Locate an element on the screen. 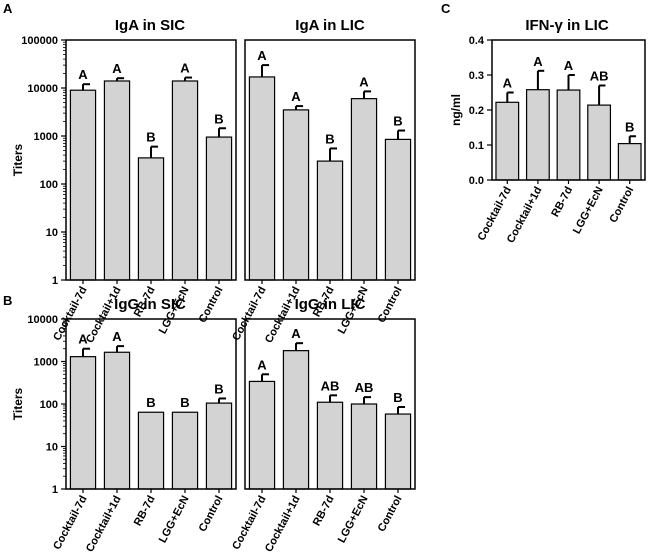  y-tick-label: 0.2 is located at coordinates (476, 111).